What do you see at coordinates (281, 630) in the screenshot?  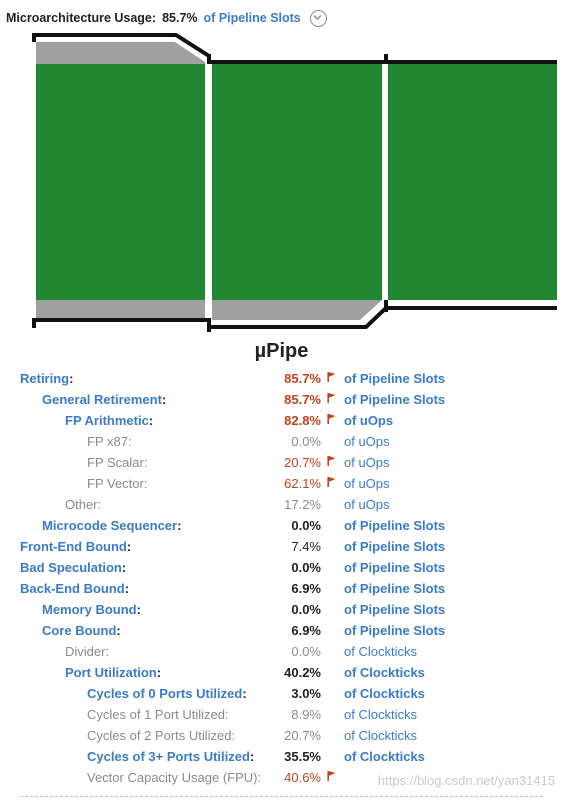 I see `metric-row: Core Bound: 6.9% of Pipeline Slots` at bounding box center [281, 630].